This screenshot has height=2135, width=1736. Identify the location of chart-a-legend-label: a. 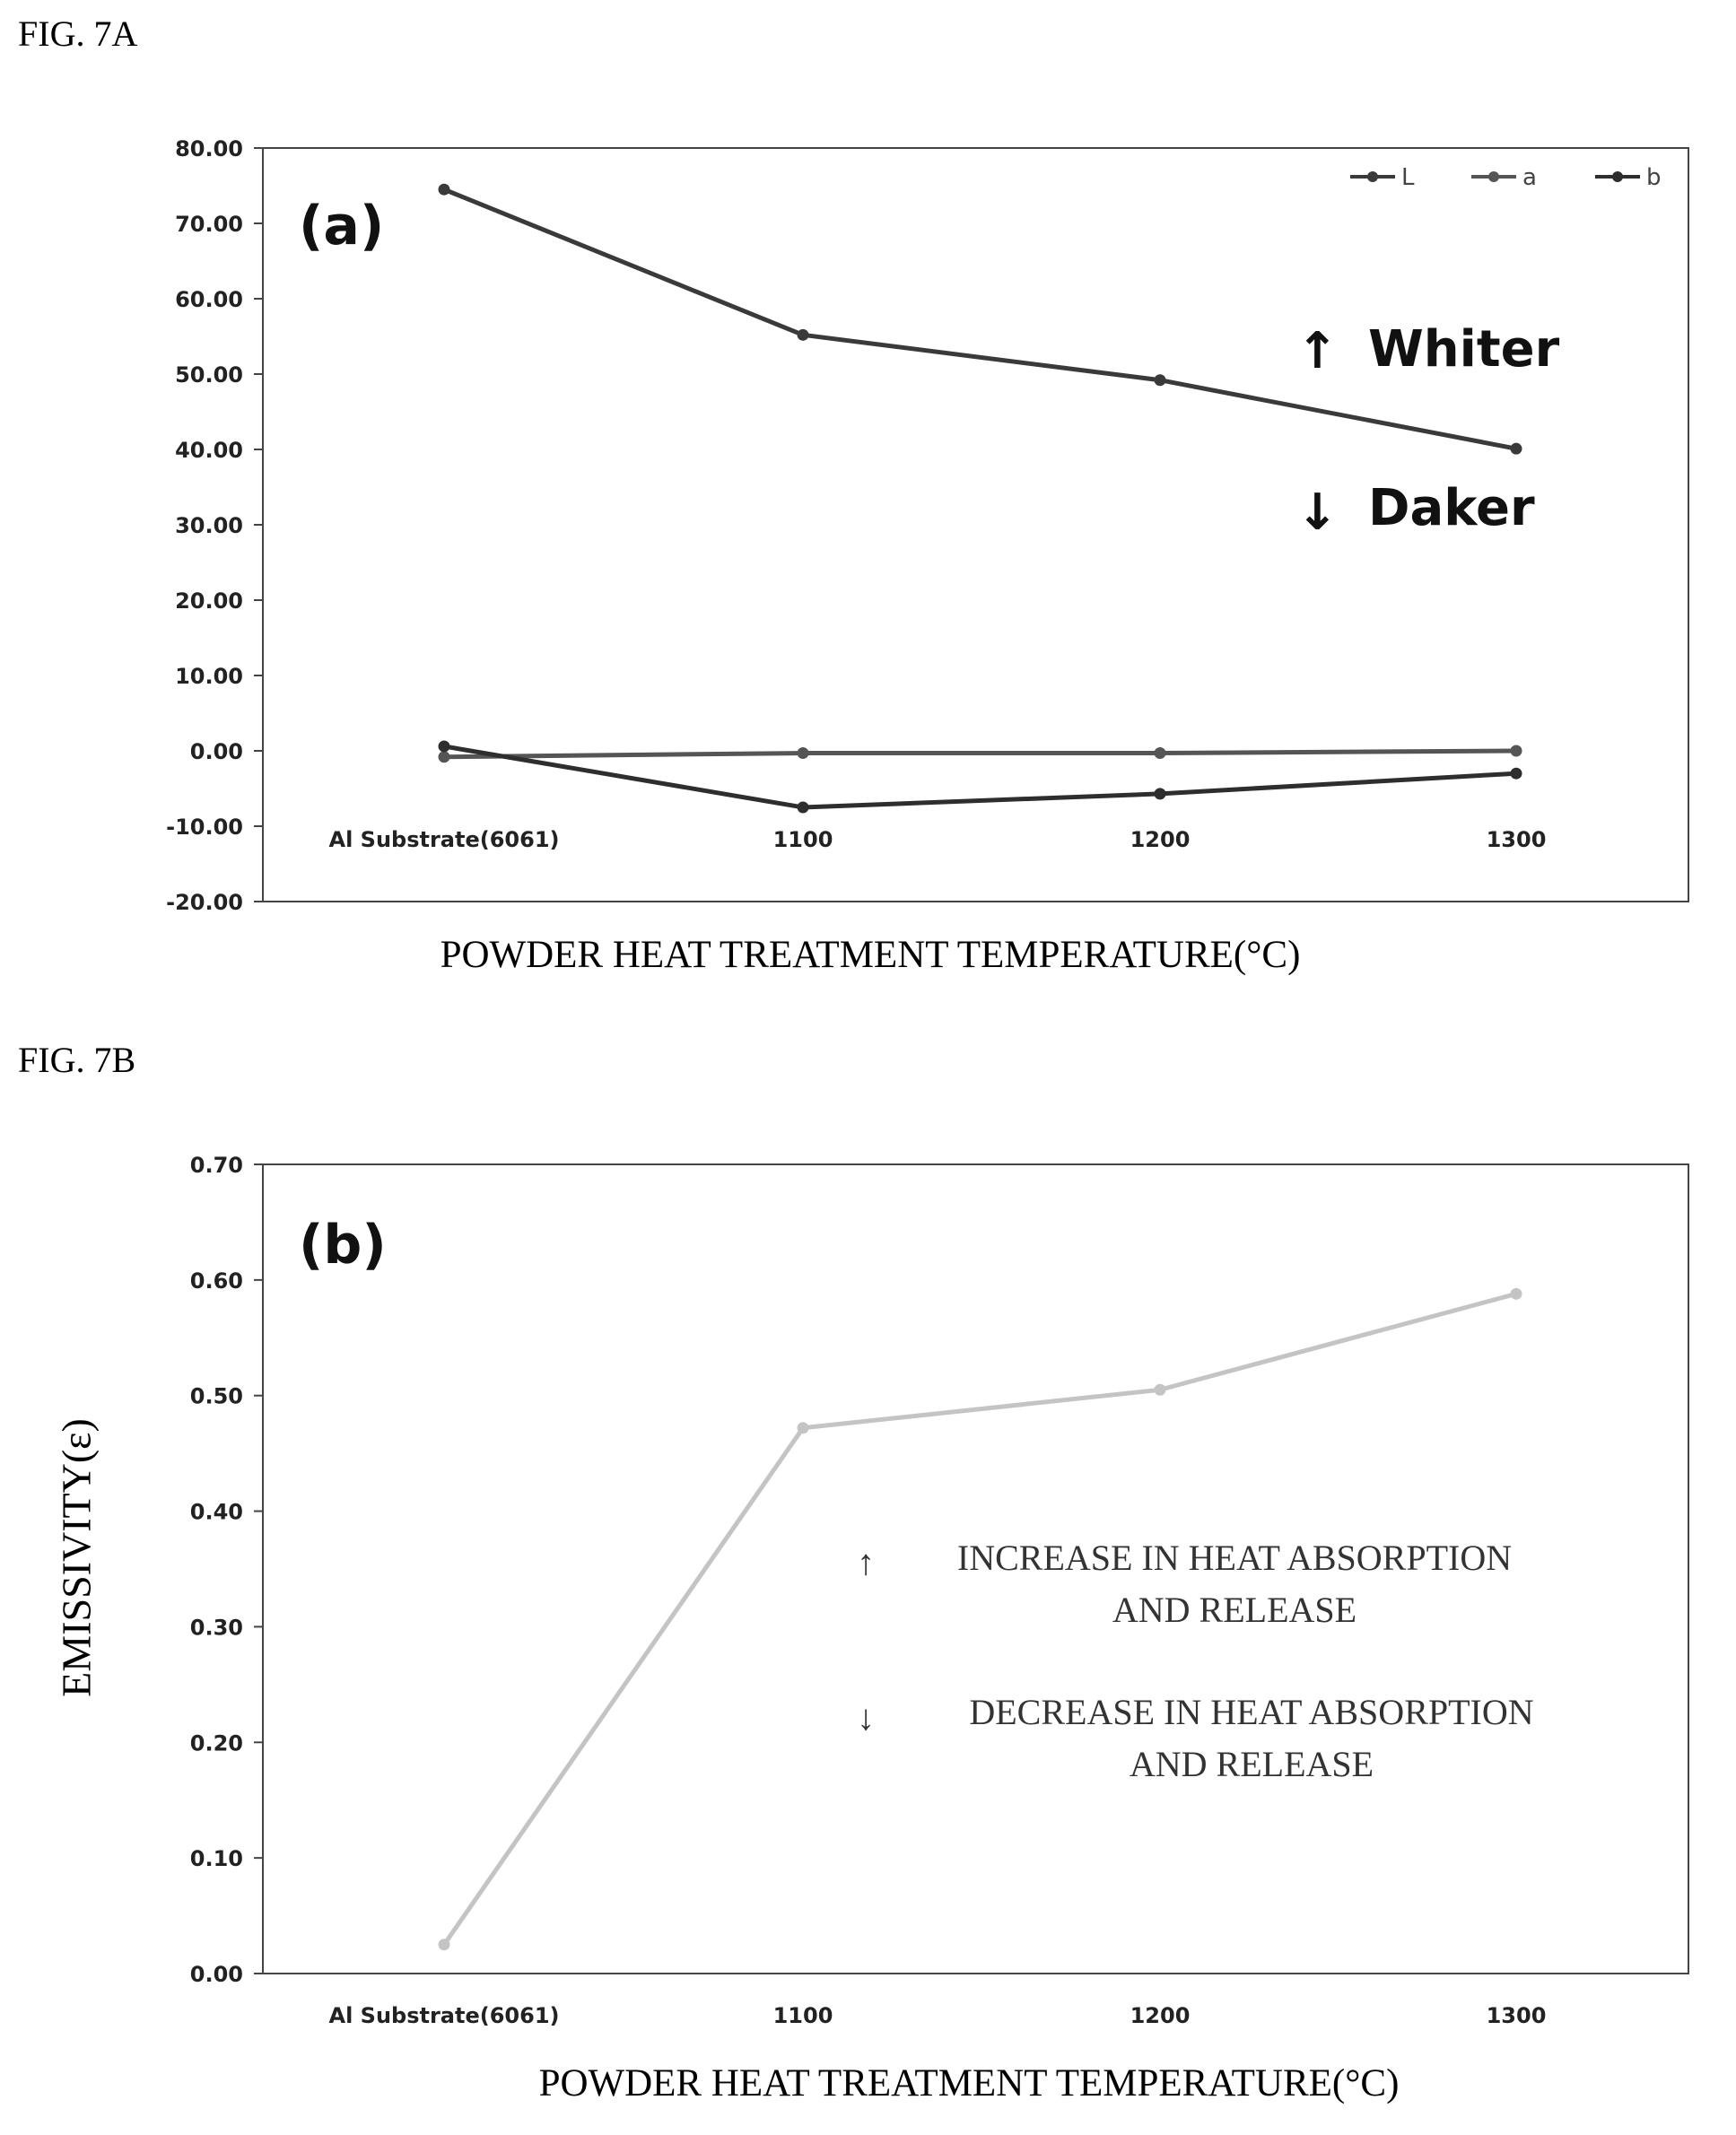
(1530, 177).